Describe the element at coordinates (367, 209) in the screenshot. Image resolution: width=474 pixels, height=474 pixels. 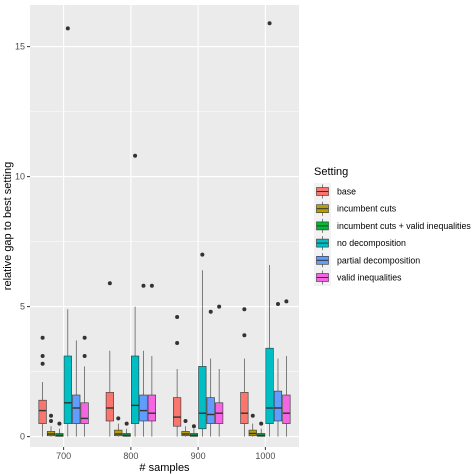
I see `legend-label: incumbent cuts` at that location.